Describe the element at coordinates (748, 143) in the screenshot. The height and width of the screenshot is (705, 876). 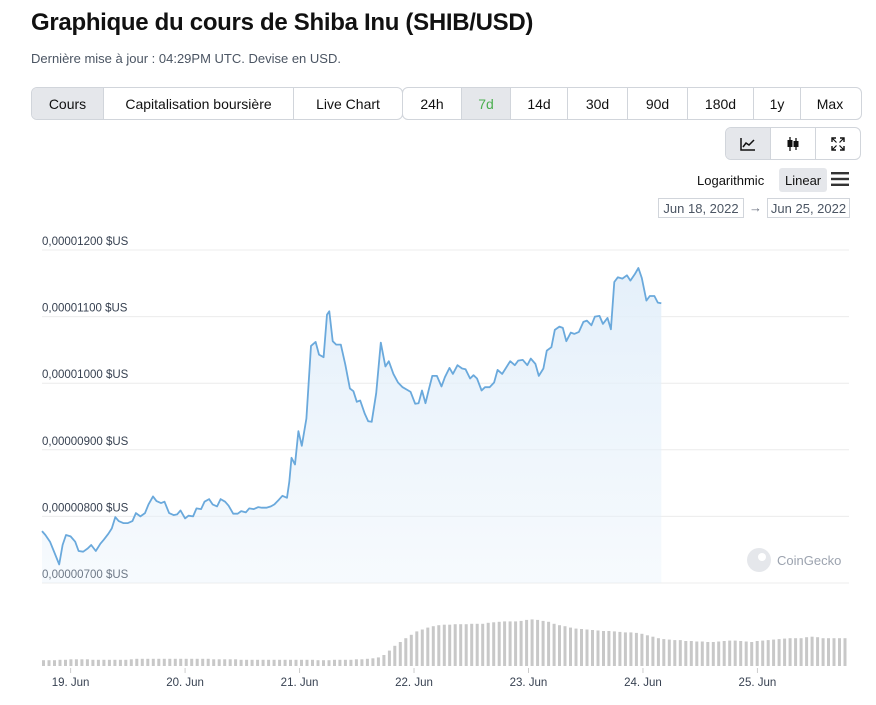
I see `line-chart-button` at that location.